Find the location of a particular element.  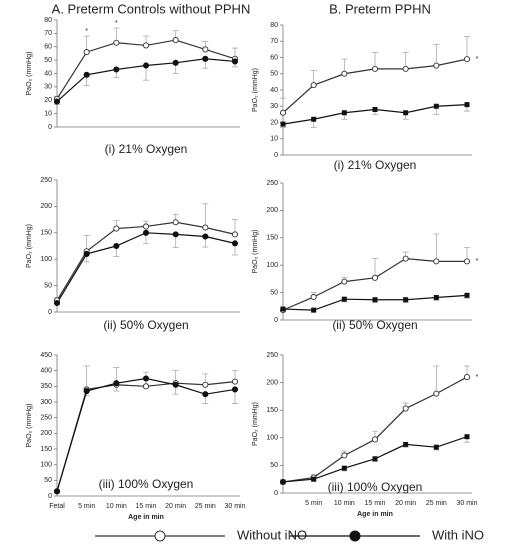

y-tick-label: 10 is located at coordinates (48, 113).